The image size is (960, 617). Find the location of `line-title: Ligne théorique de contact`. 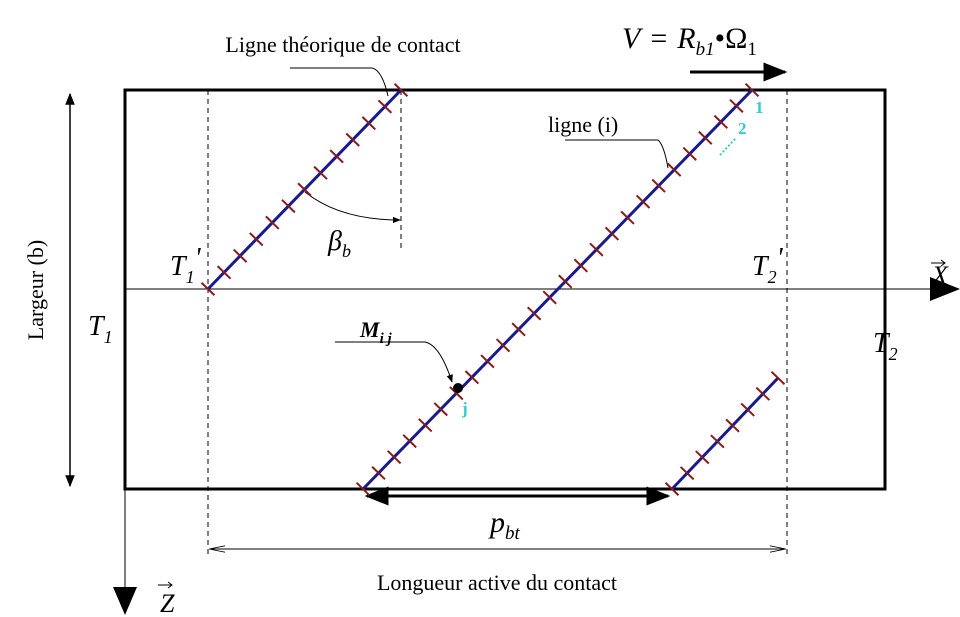

line-title: Ligne théorique de contact is located at coordinates (342, 44).